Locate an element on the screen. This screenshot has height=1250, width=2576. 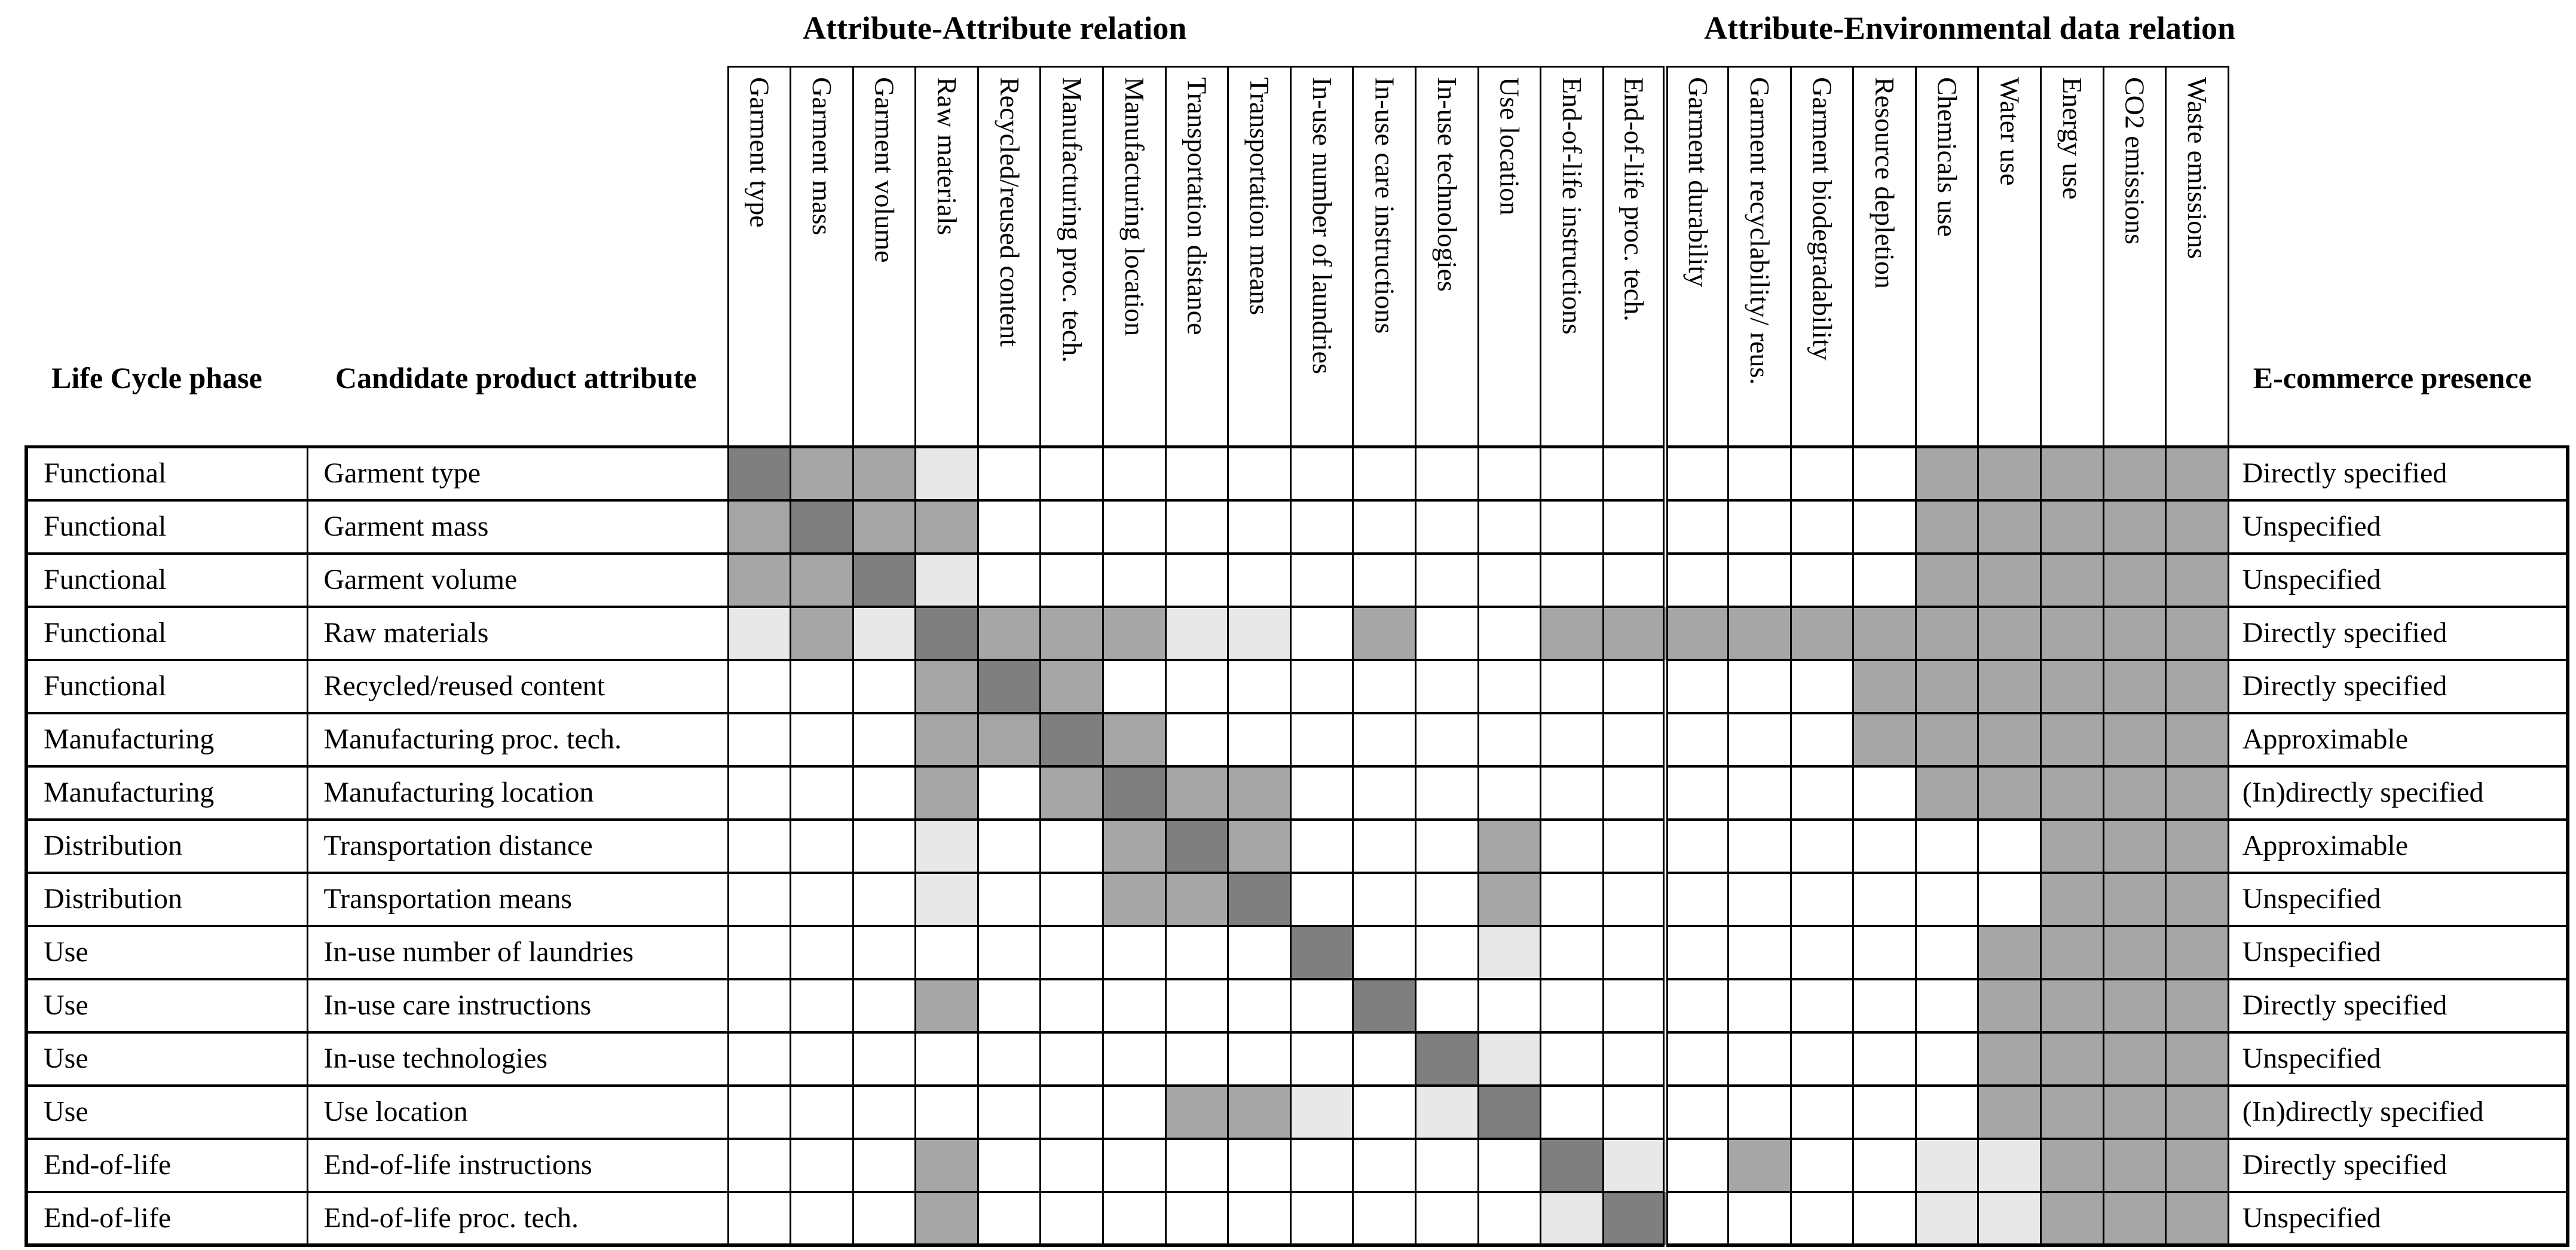
candidate-attribute-cell: Garment mass is located at coordinates (517, 527).